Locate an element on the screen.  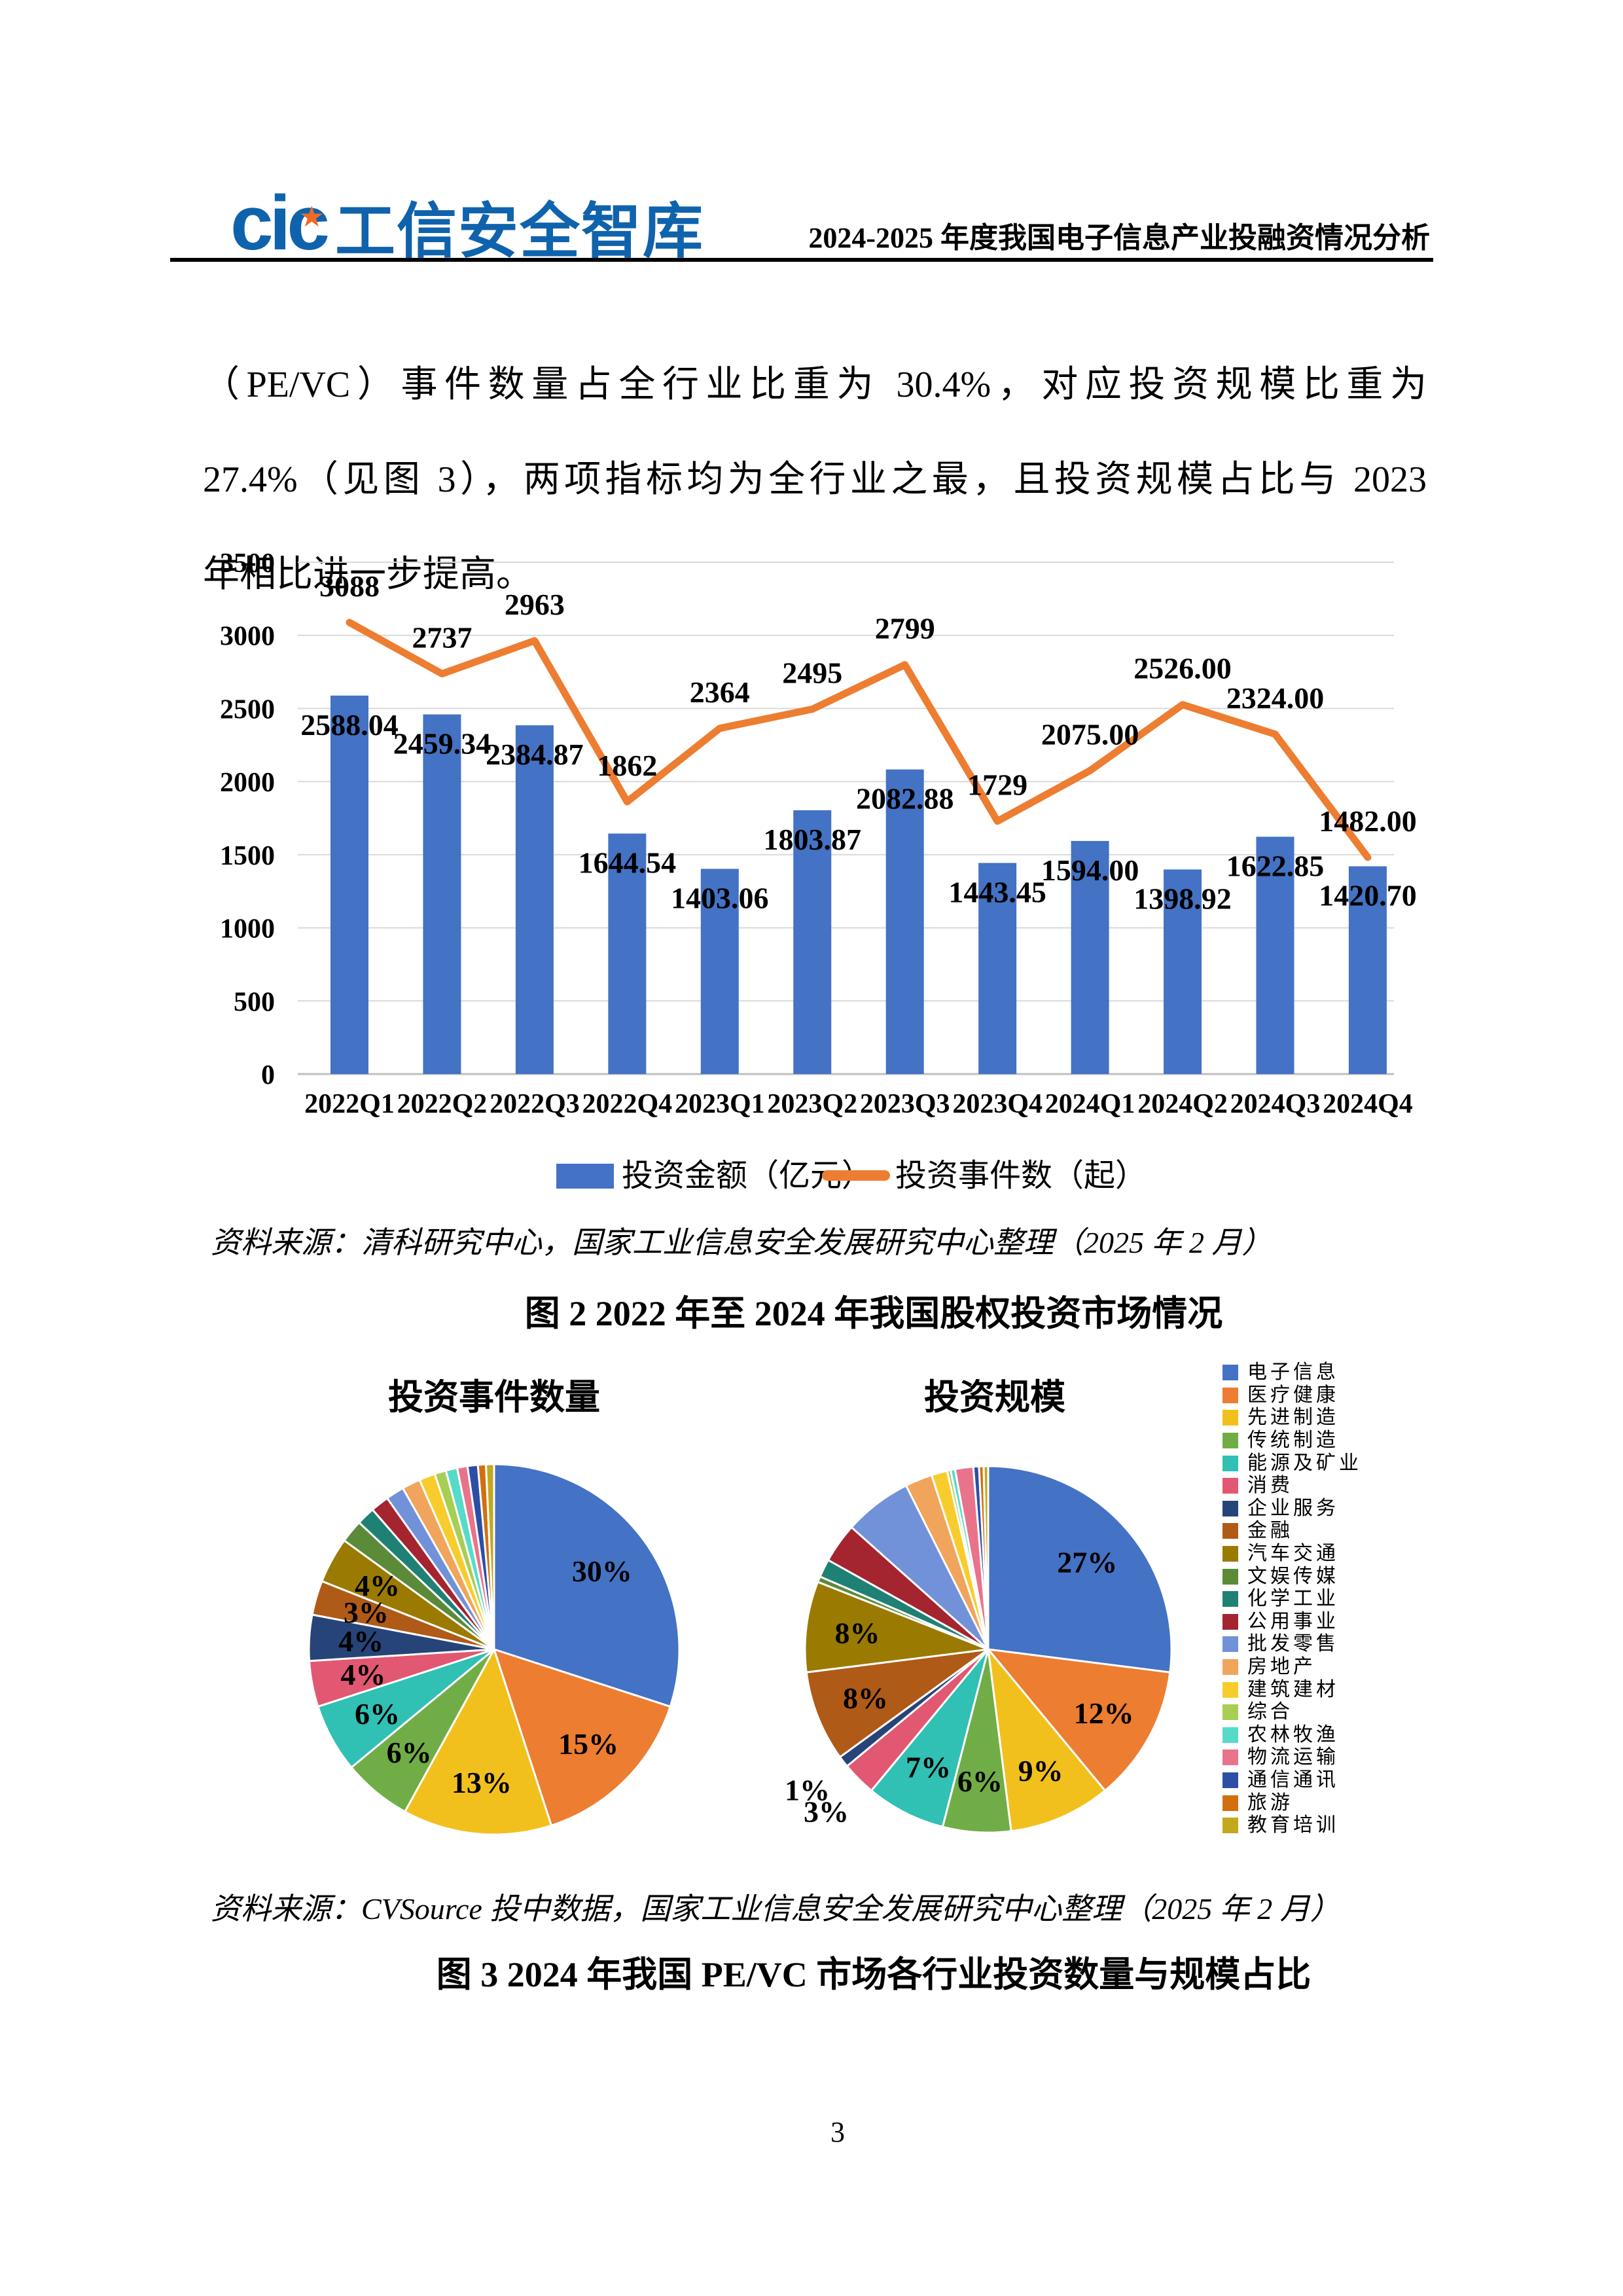
legend-item-通信通讯: 通信通讯 is located at coordinates (1292, 1781).